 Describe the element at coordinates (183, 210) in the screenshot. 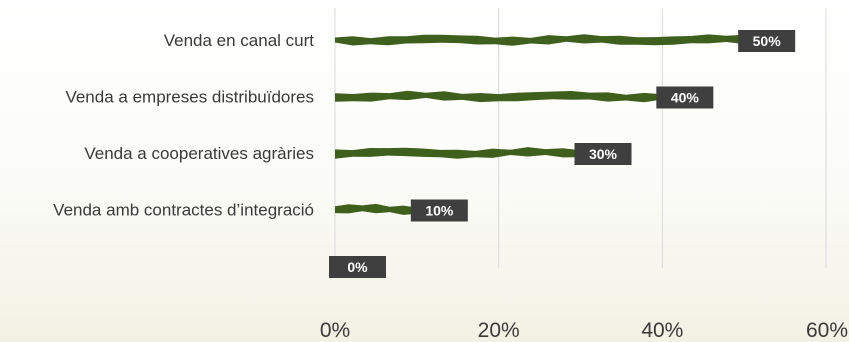

I see `category-label: Venda amb contractes d’integració` at that location.